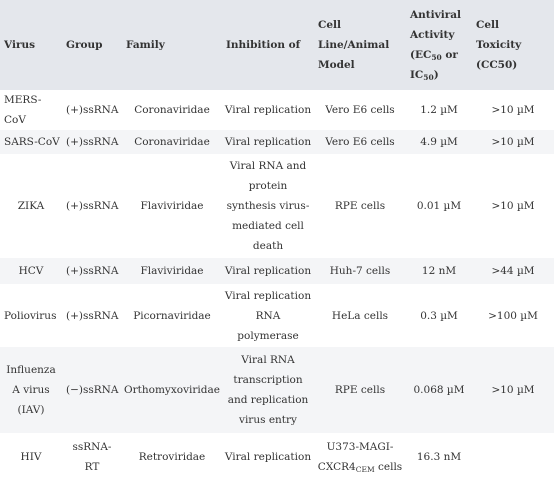 This screenshot has height=481, width=554. I want to click on cell-activity: 16.3 nM, so click(439, 457).